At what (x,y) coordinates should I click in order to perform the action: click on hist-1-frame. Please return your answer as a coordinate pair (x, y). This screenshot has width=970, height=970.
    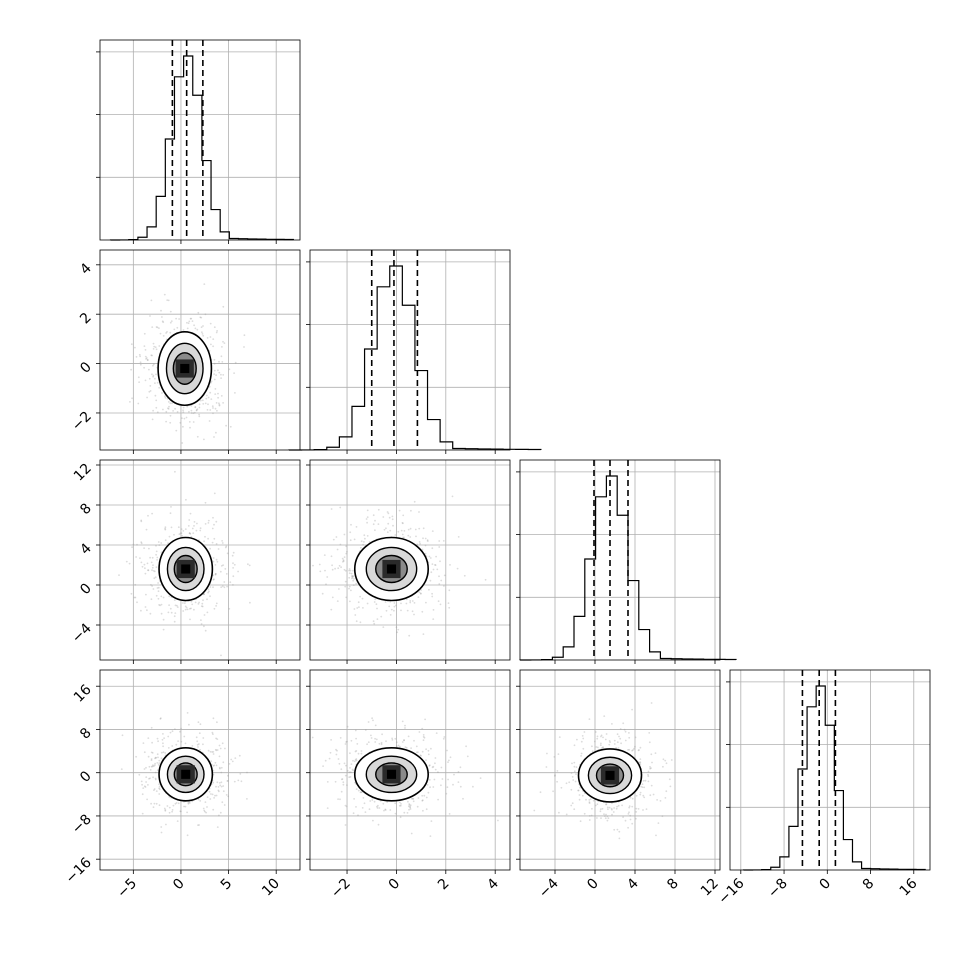
    Looking at the image, I should click on (410, 350).